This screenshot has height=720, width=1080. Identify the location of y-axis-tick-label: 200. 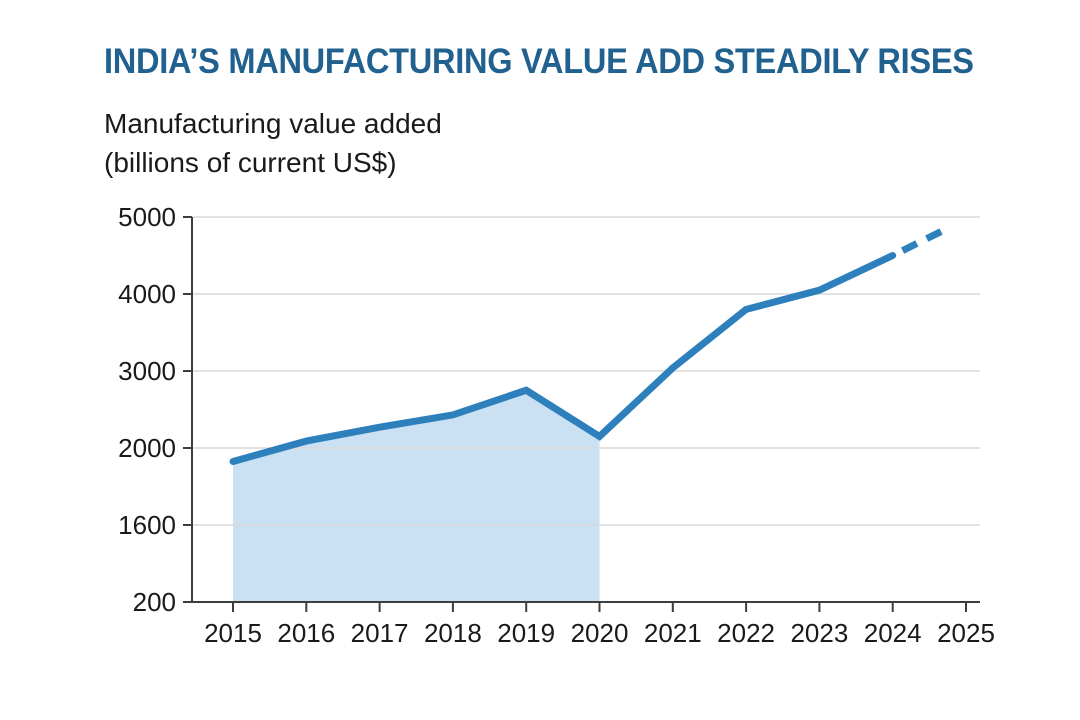
(154, 602).